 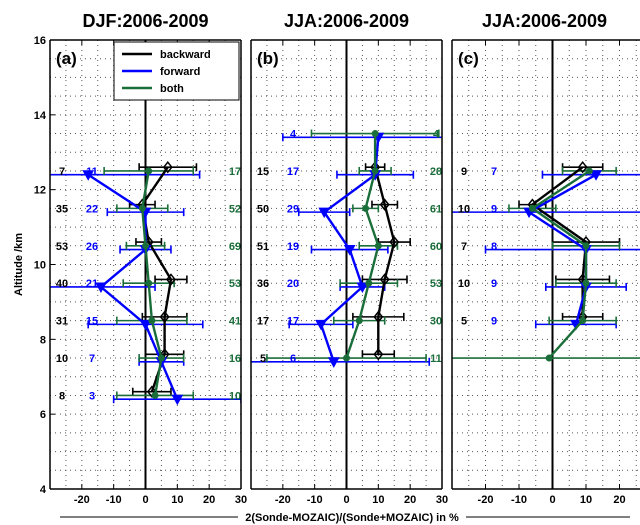 What do you see at coordinates (66, 58) in the screenshot?
I see `panel-label: (a)` at bounding box center [66, 58].